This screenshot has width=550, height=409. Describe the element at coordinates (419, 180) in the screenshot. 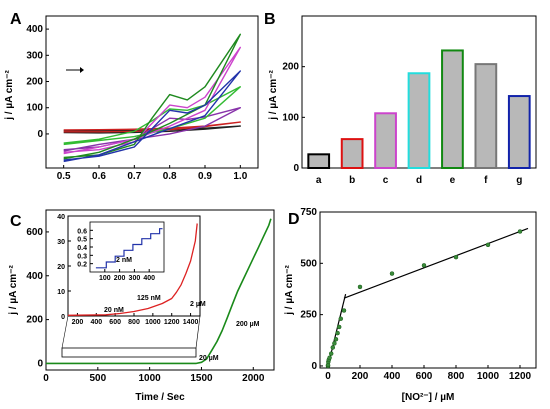

I see `category-label-d: d` at that location.